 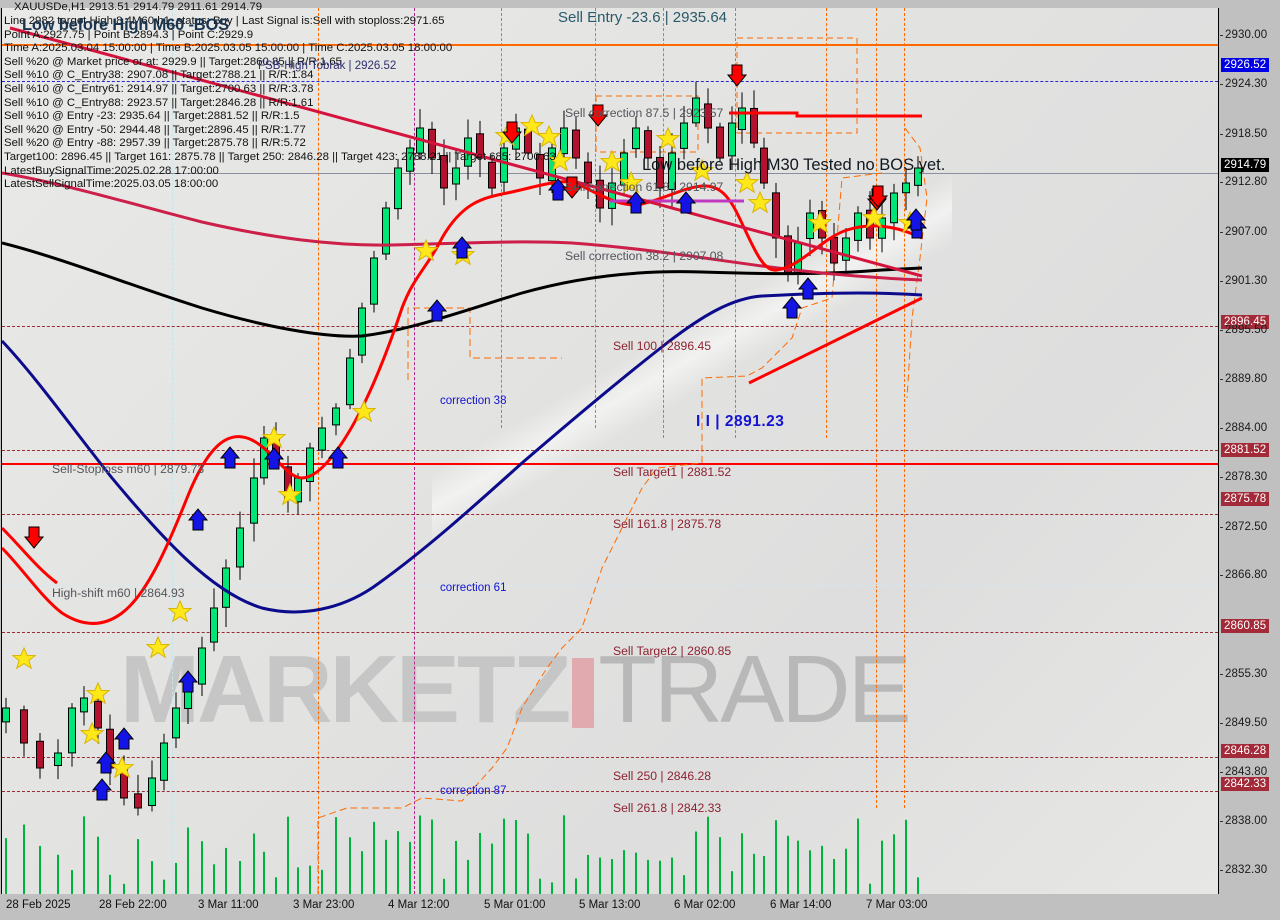 I want to click on time-tick: 28 Feb 2025, so click(x=38, y=905).